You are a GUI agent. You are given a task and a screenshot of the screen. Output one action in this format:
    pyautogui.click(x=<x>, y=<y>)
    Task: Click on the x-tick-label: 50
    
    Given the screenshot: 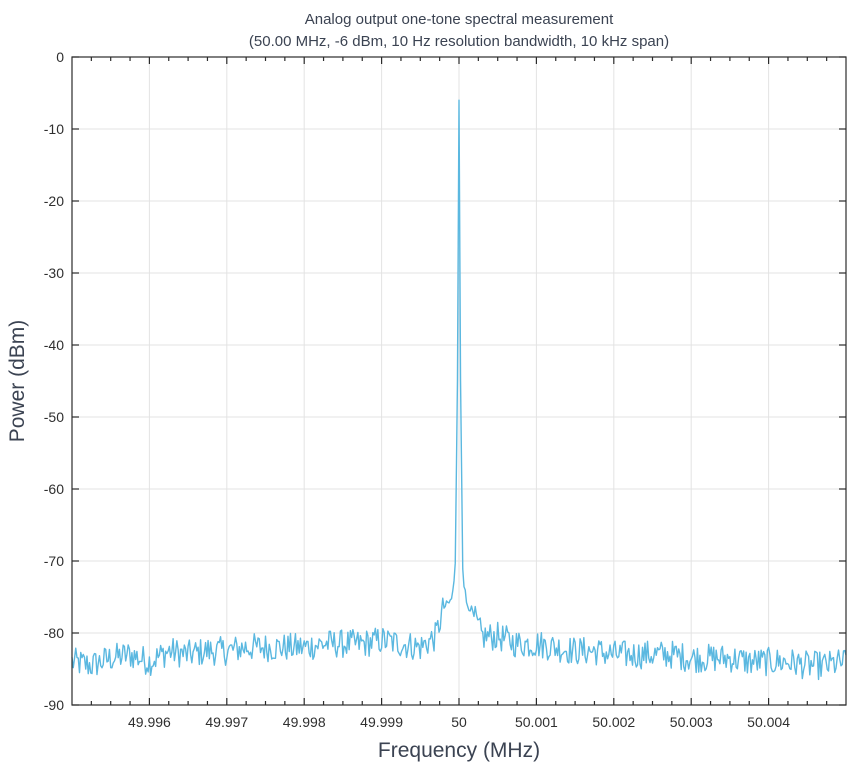 What is the action you would take?
    pyautogui.click(x=459, y=722)
    